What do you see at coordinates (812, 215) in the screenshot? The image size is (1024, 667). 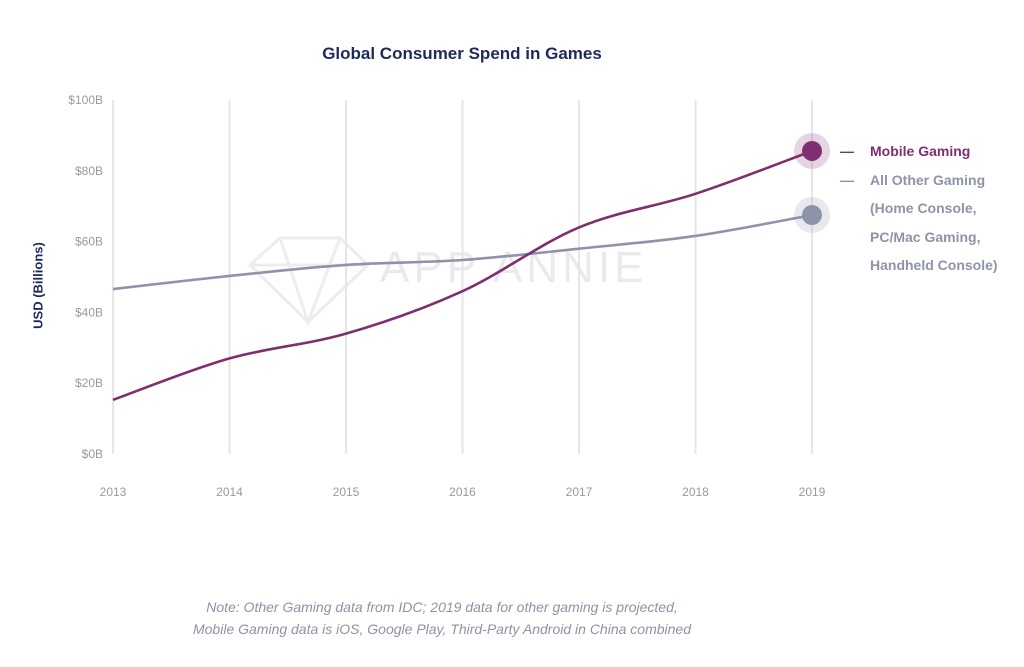 I see `endpoint-marker-other` at bounding box center [812, 215].